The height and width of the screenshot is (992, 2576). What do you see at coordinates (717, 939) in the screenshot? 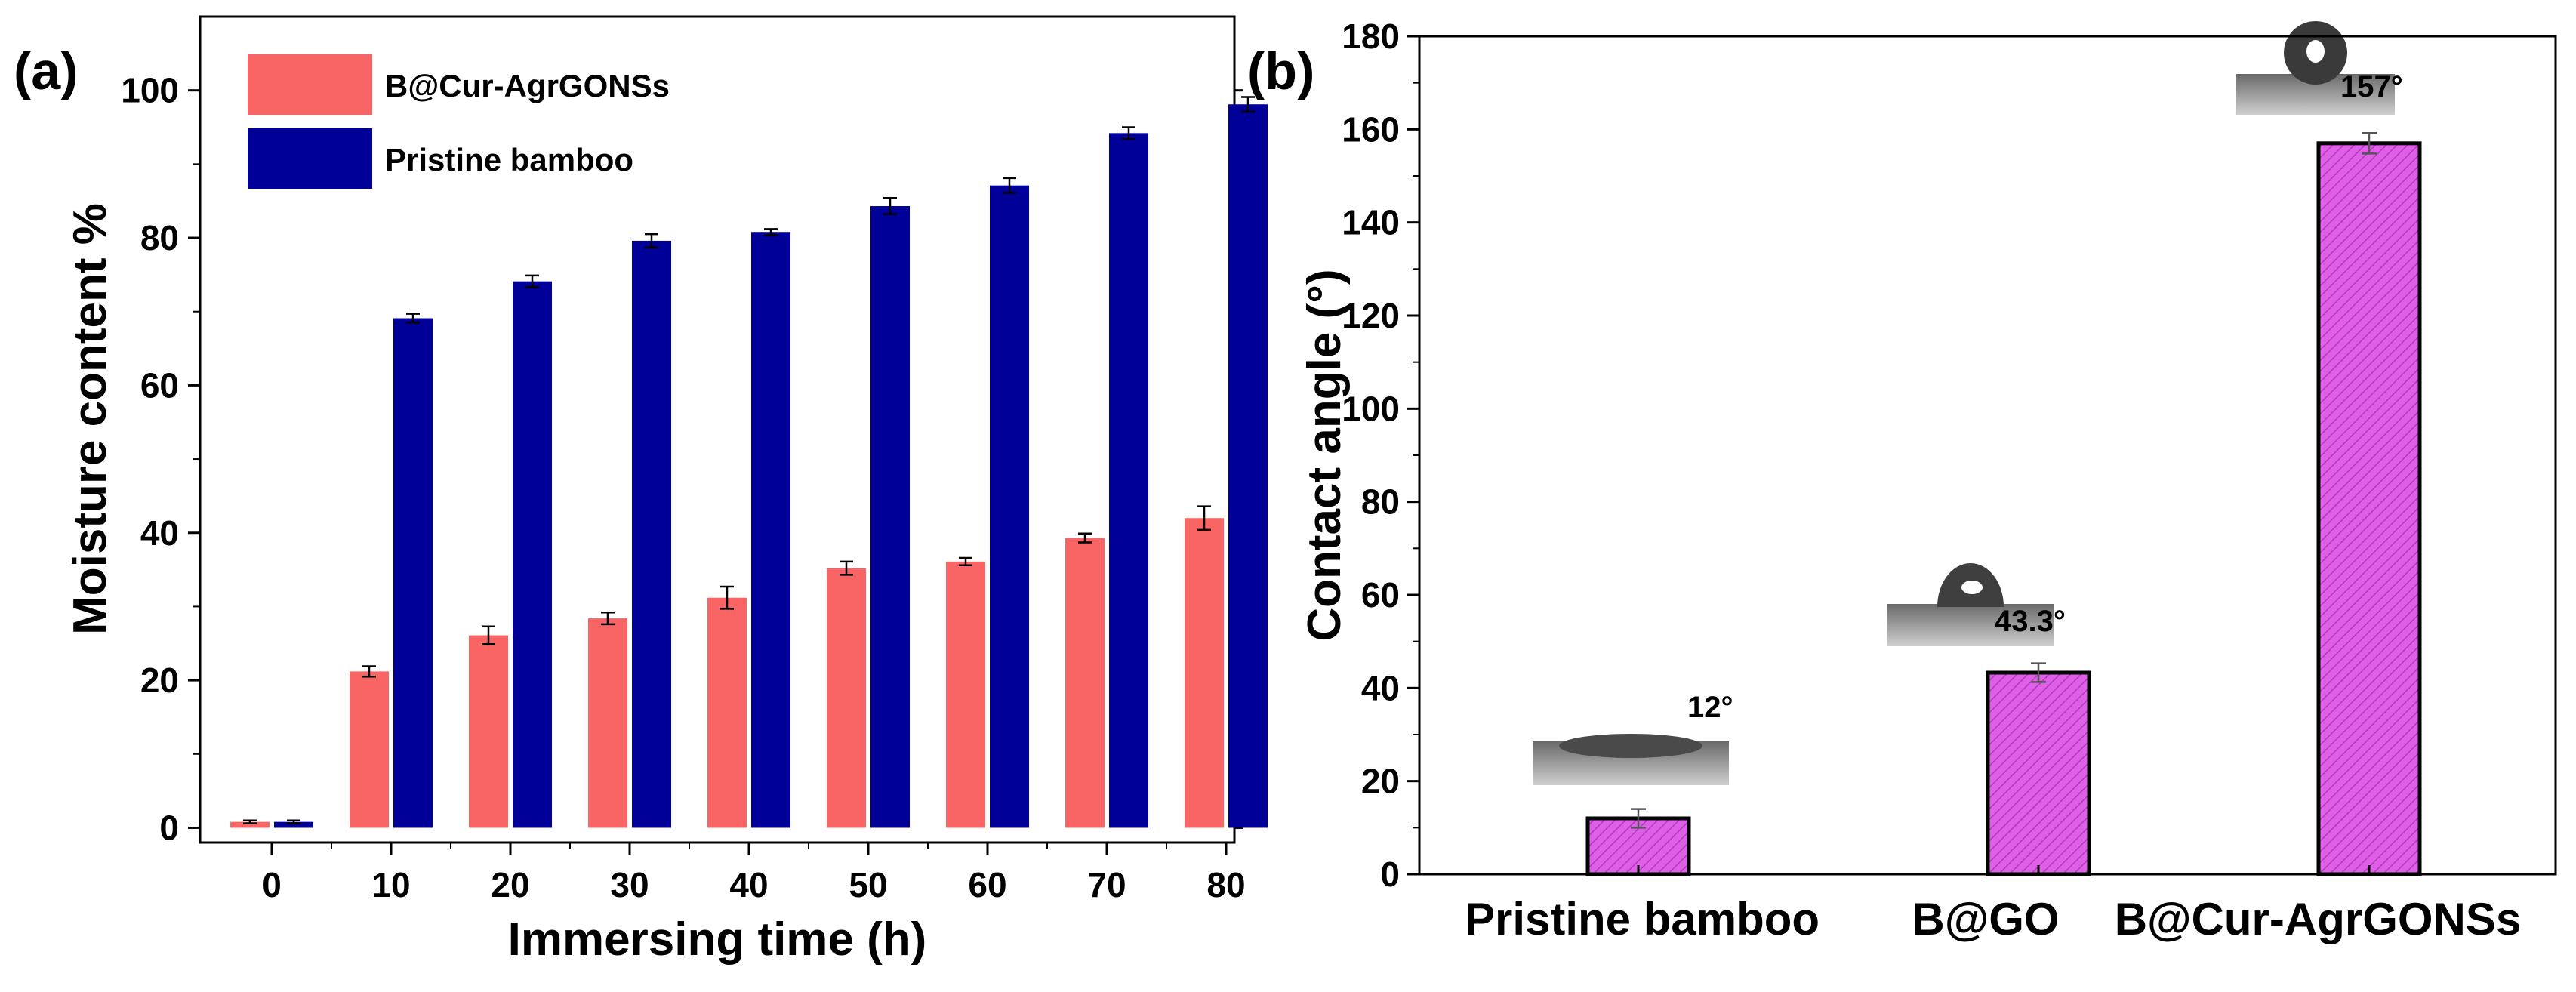
I see `x-axis-a-title: Immersing time (h)` at bounding box center [717, 939].